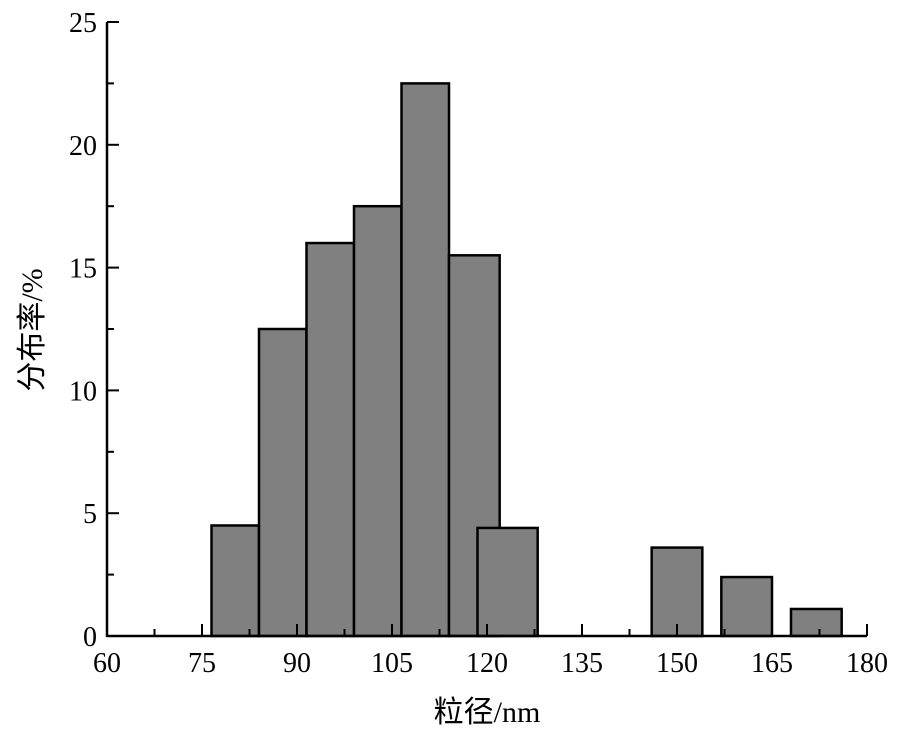 The height and width of the screenshot is (744, 900). I want to click on x-axis-label: 粒径/nm, so click(487, 712).